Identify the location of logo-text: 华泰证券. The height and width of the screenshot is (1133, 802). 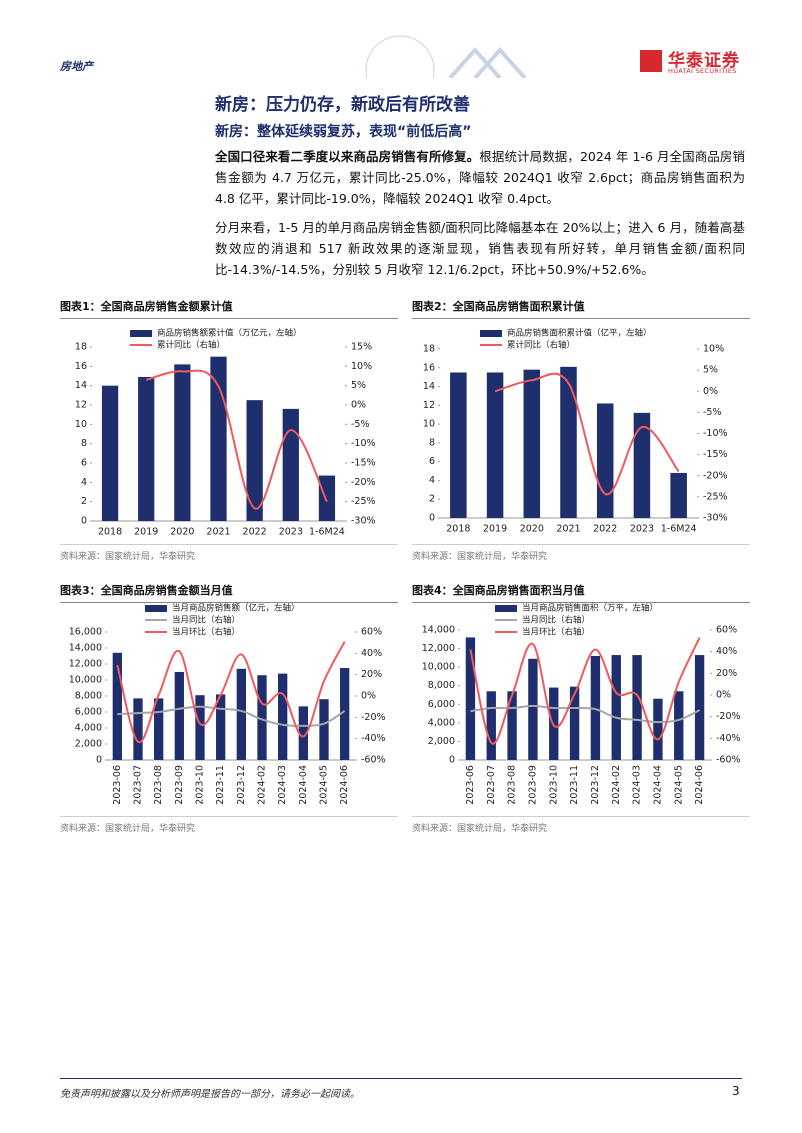
(704, 61).